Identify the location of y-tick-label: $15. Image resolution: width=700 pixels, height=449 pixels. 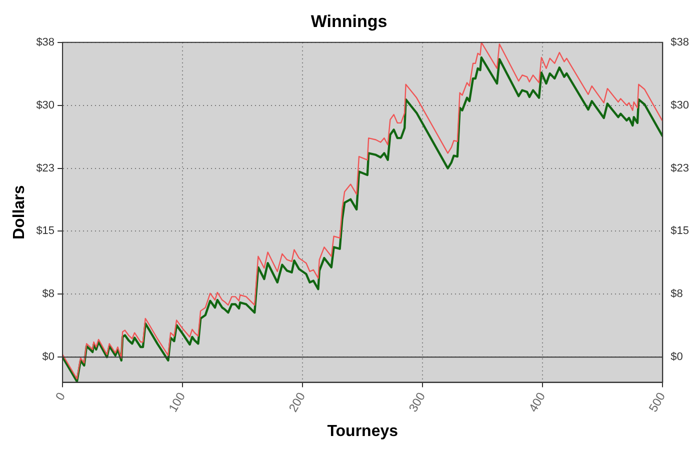
(45, 231).